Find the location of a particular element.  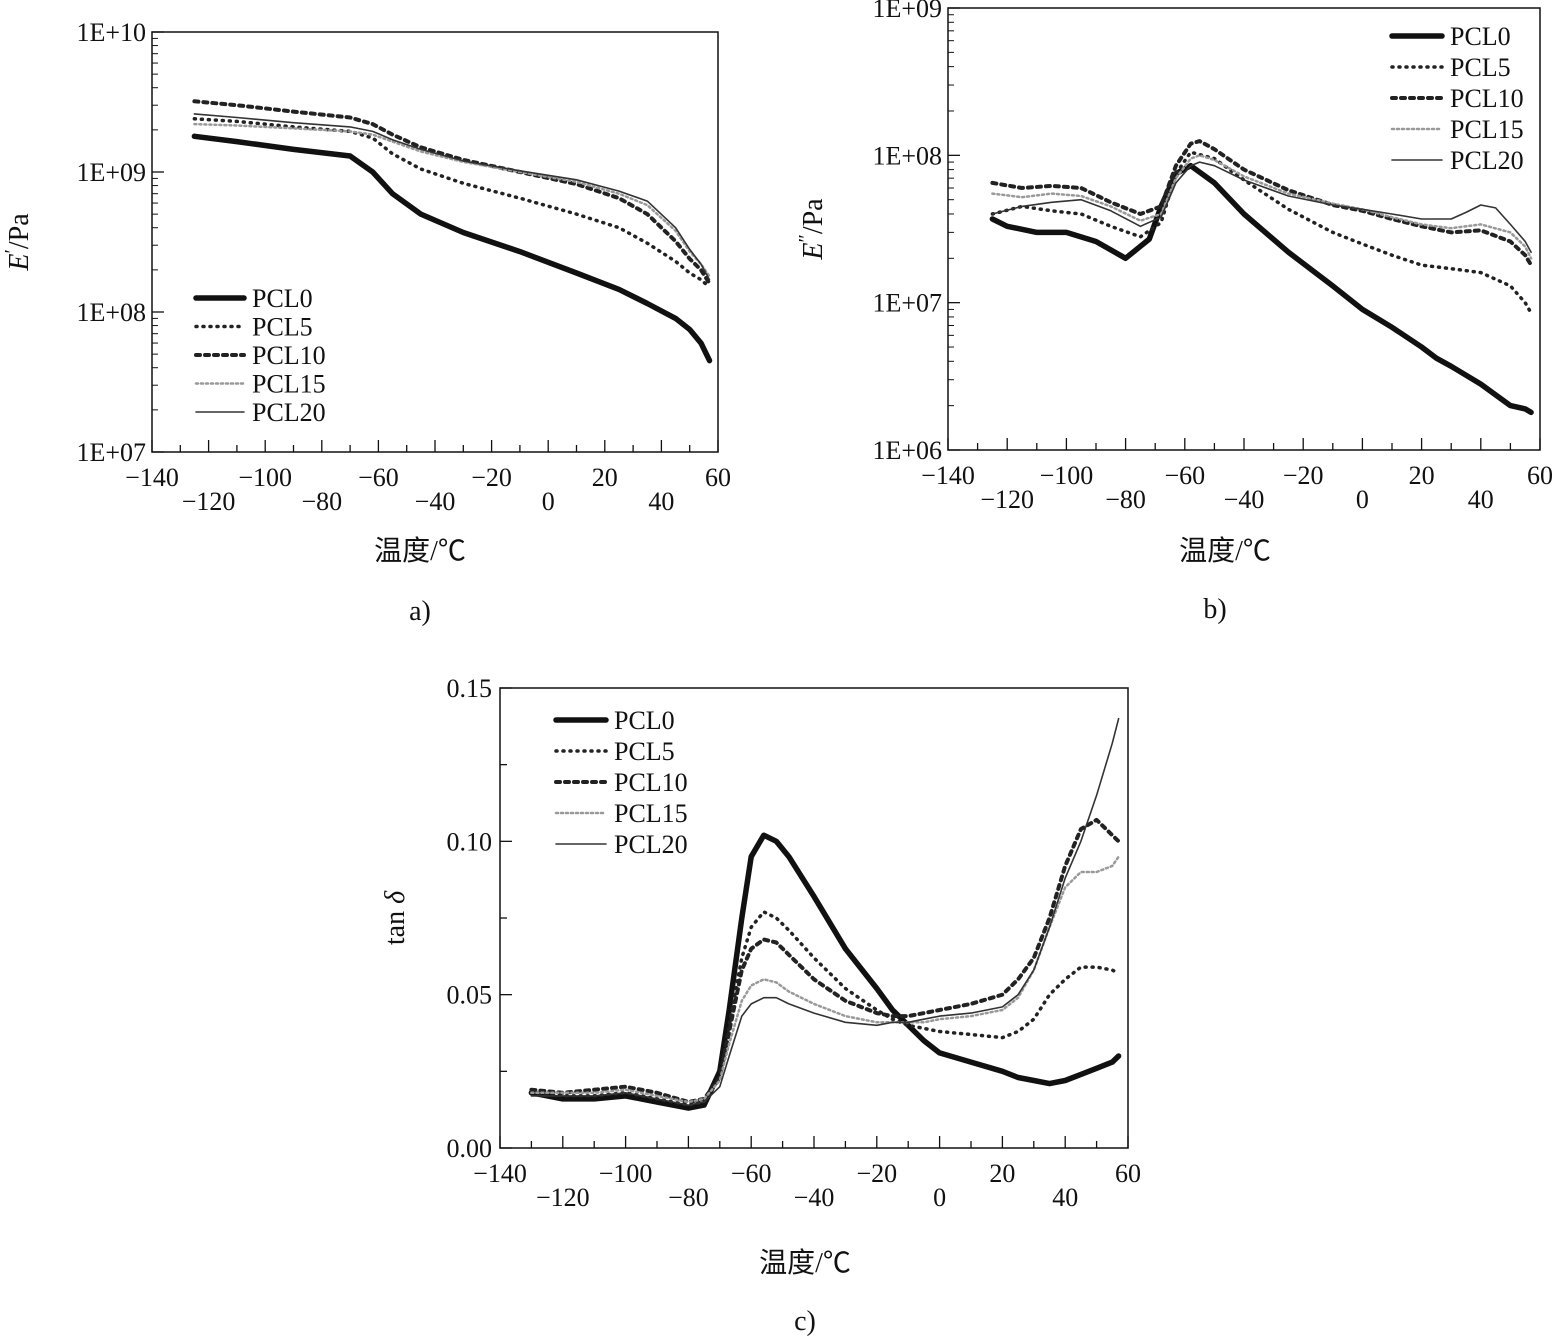

y-axis-title-sup: ″ is located at coordinates (806, 238).